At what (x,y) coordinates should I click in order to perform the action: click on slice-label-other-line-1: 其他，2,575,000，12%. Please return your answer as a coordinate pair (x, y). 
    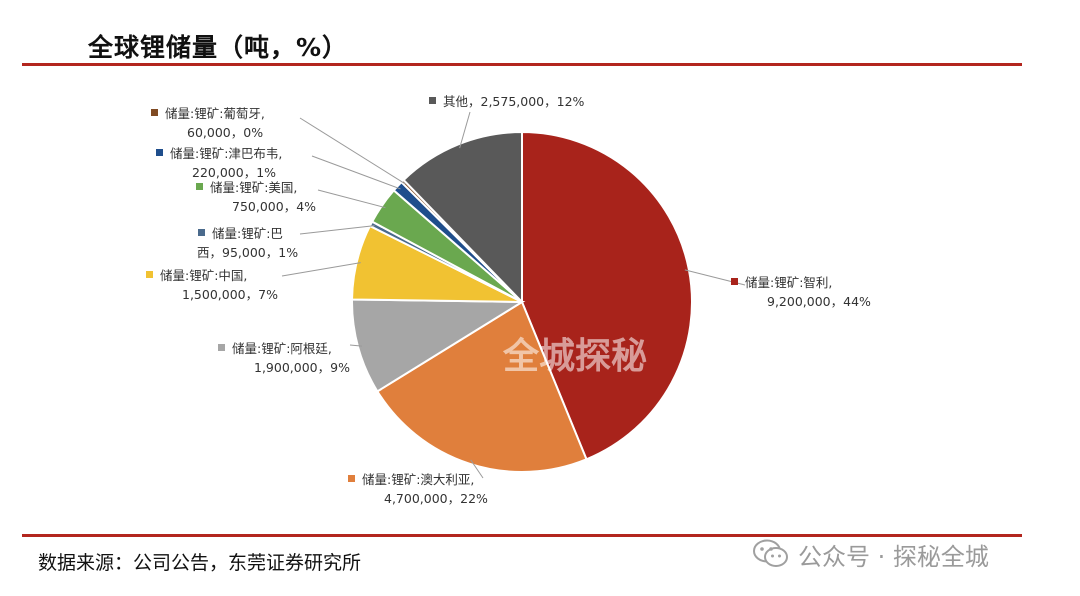
    Looking at the image, I should click on (514, 101).